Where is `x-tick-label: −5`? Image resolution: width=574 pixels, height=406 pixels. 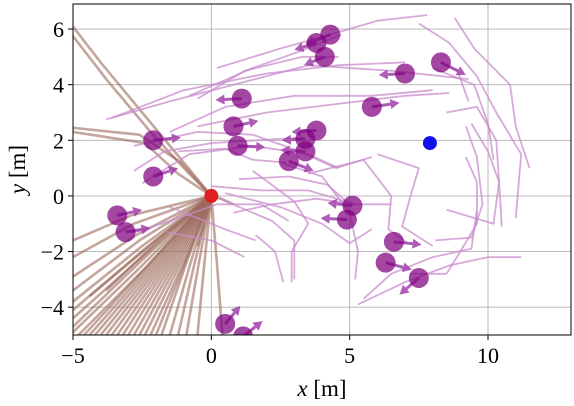
x-tick-label: −5 is located at coordinates (72, 355).